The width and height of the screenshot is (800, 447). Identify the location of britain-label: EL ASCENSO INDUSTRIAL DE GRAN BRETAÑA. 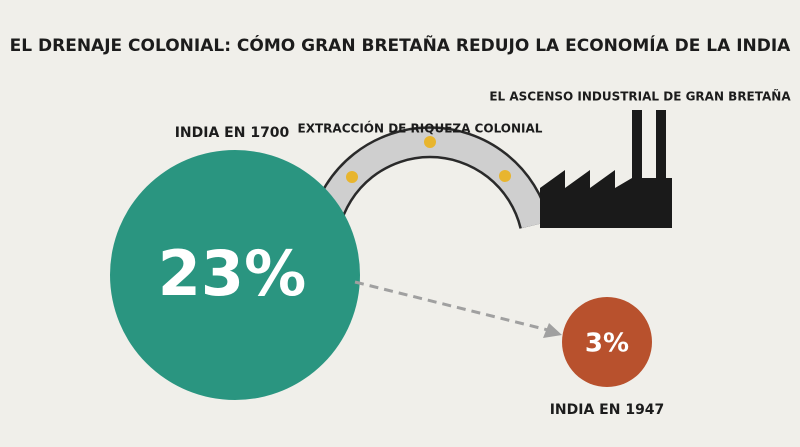
(640, 96).